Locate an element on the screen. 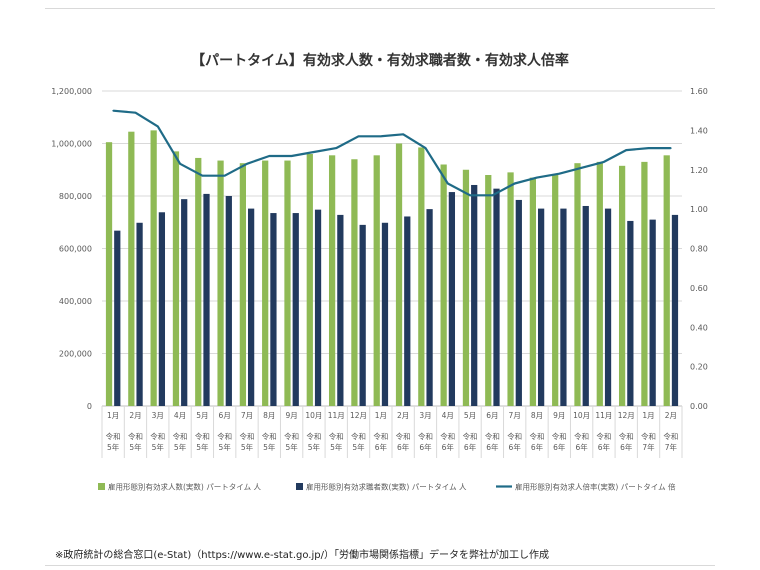 Image resolution: width=760 pixels, height=570 pixels. legend-label-seekers: 雇用形態別有効求職者数(実数) パートタイム 人 is located at coordinates (386, 487).